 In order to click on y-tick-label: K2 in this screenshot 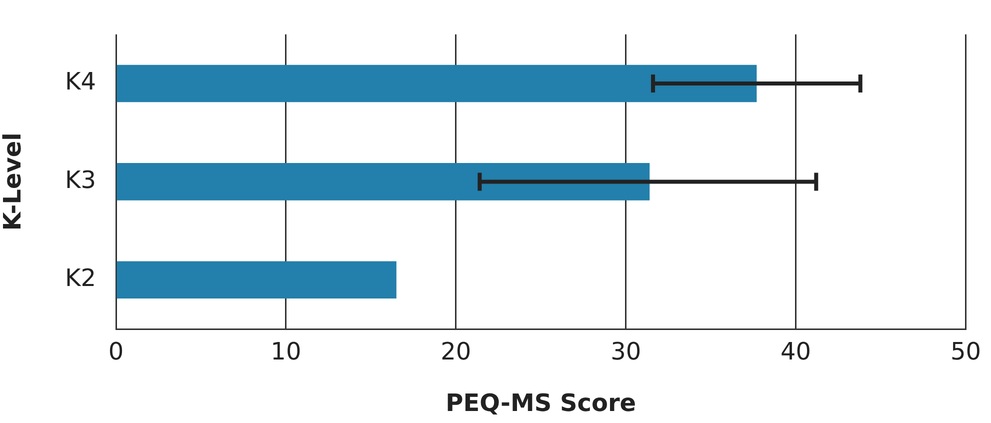, I will do `click(80, 278)`.